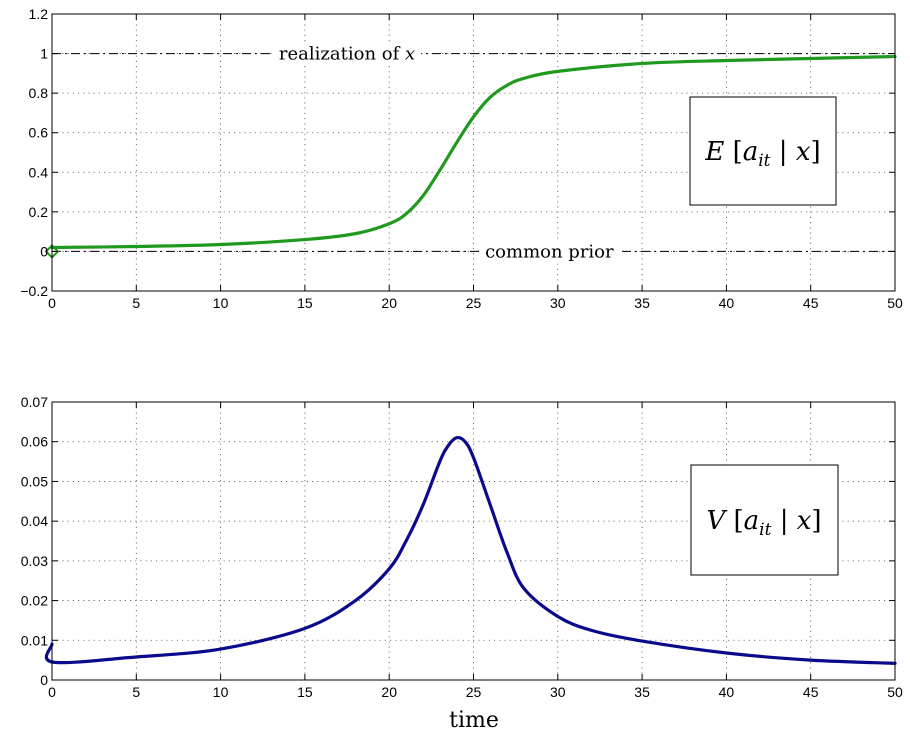 The image size is (910, 734). What do you see at coordinates (34, 561) in the screenshot?
I see `y-tick-label: 0.03` at bounding box center [34, 561].